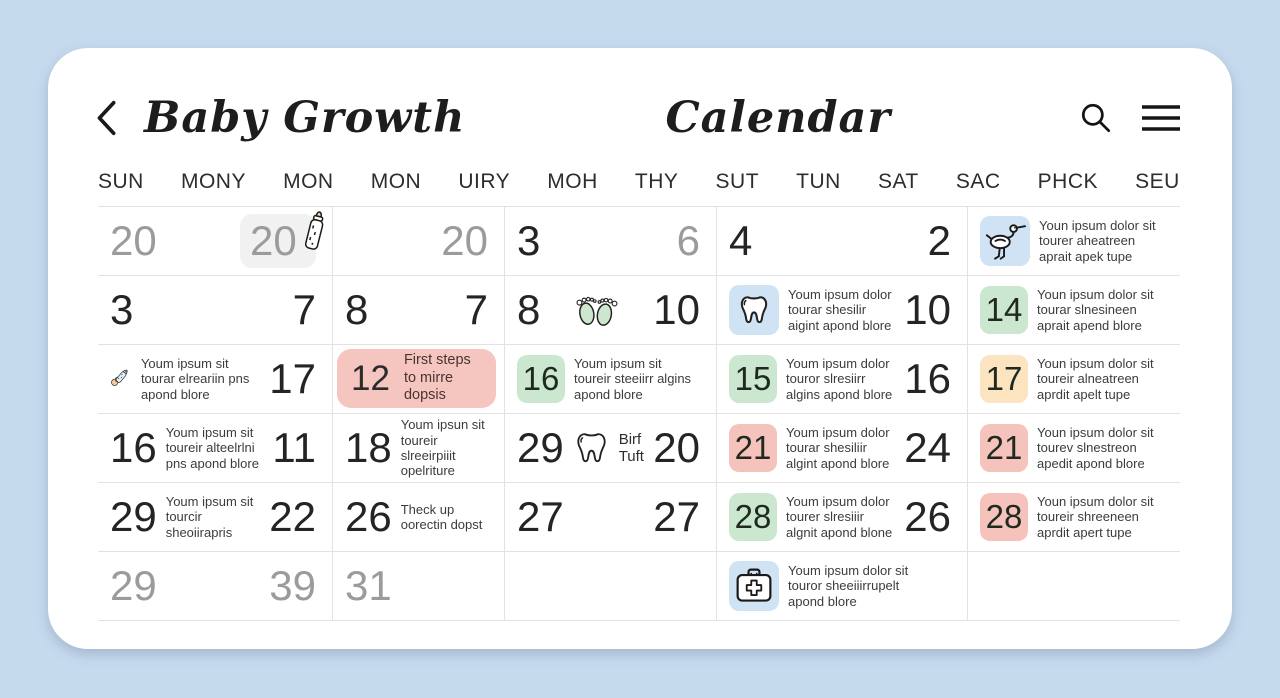 Image resolution: width=1280 pixels, height=698 pixels. Describe the element at coordinates (737, 181) in the screenshot. I see `weekday-label: SUT` at that location.